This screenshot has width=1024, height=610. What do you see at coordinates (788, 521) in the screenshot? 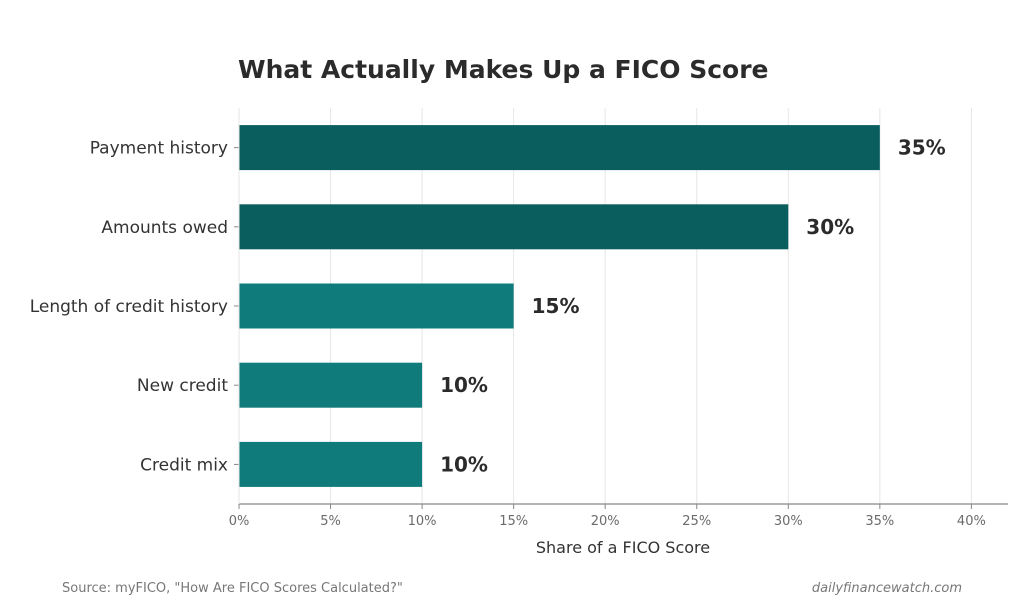
I see `x-tick-label: 30%` at bounding box center [788, 521].